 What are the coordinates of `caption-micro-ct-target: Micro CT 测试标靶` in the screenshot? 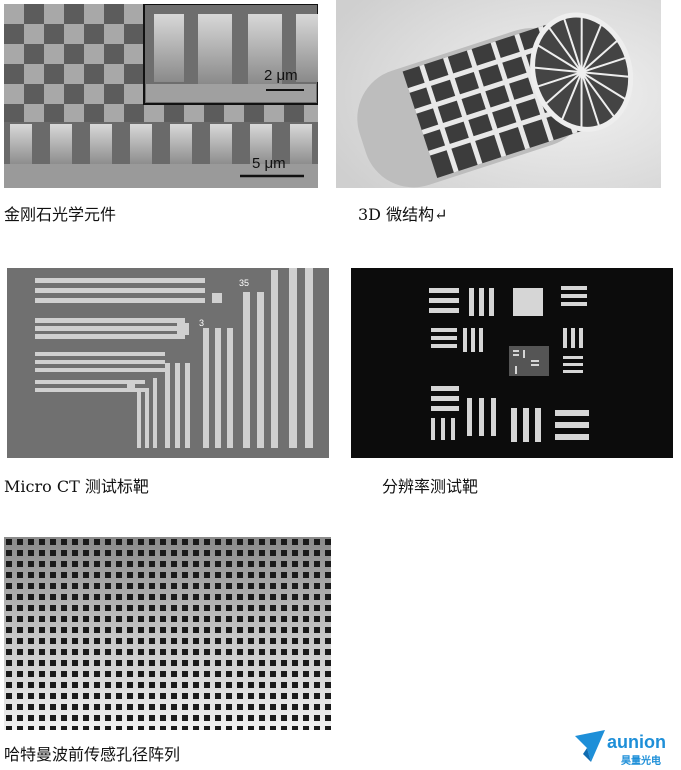 It's located at (76, 486).